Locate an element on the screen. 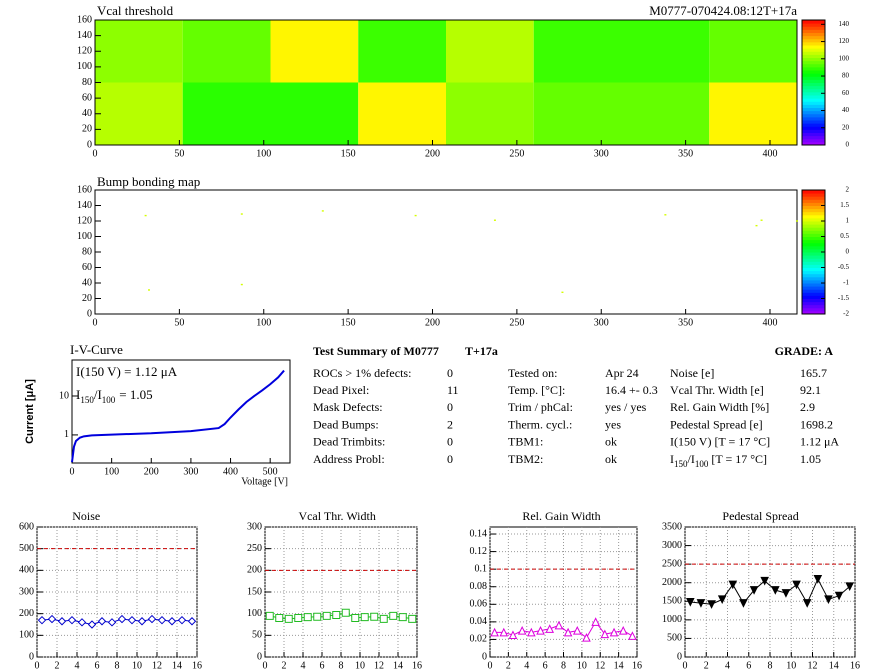  summary-label: Dead Bumps: is located at coordinates (346, 424).